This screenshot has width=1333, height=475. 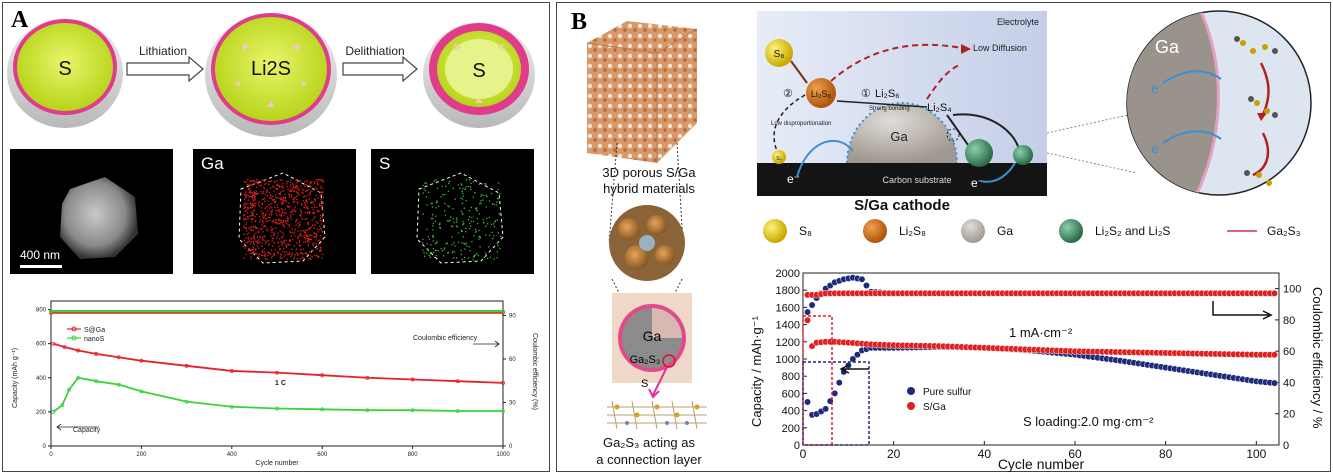 I want to click on chart-b-xtick-label: 20, so click(x=894, y=454).